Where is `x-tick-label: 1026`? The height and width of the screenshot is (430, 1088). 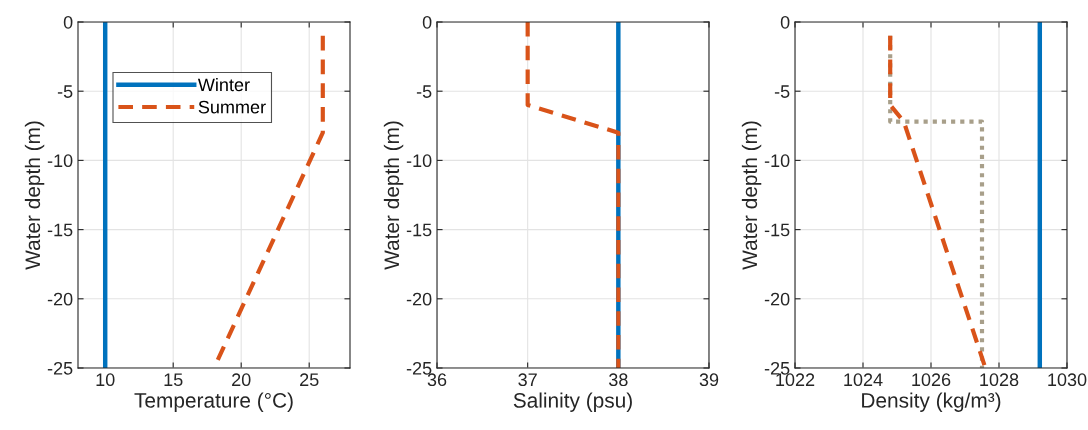
x-tick-label: 1026 is located at coordinates (931, 380).